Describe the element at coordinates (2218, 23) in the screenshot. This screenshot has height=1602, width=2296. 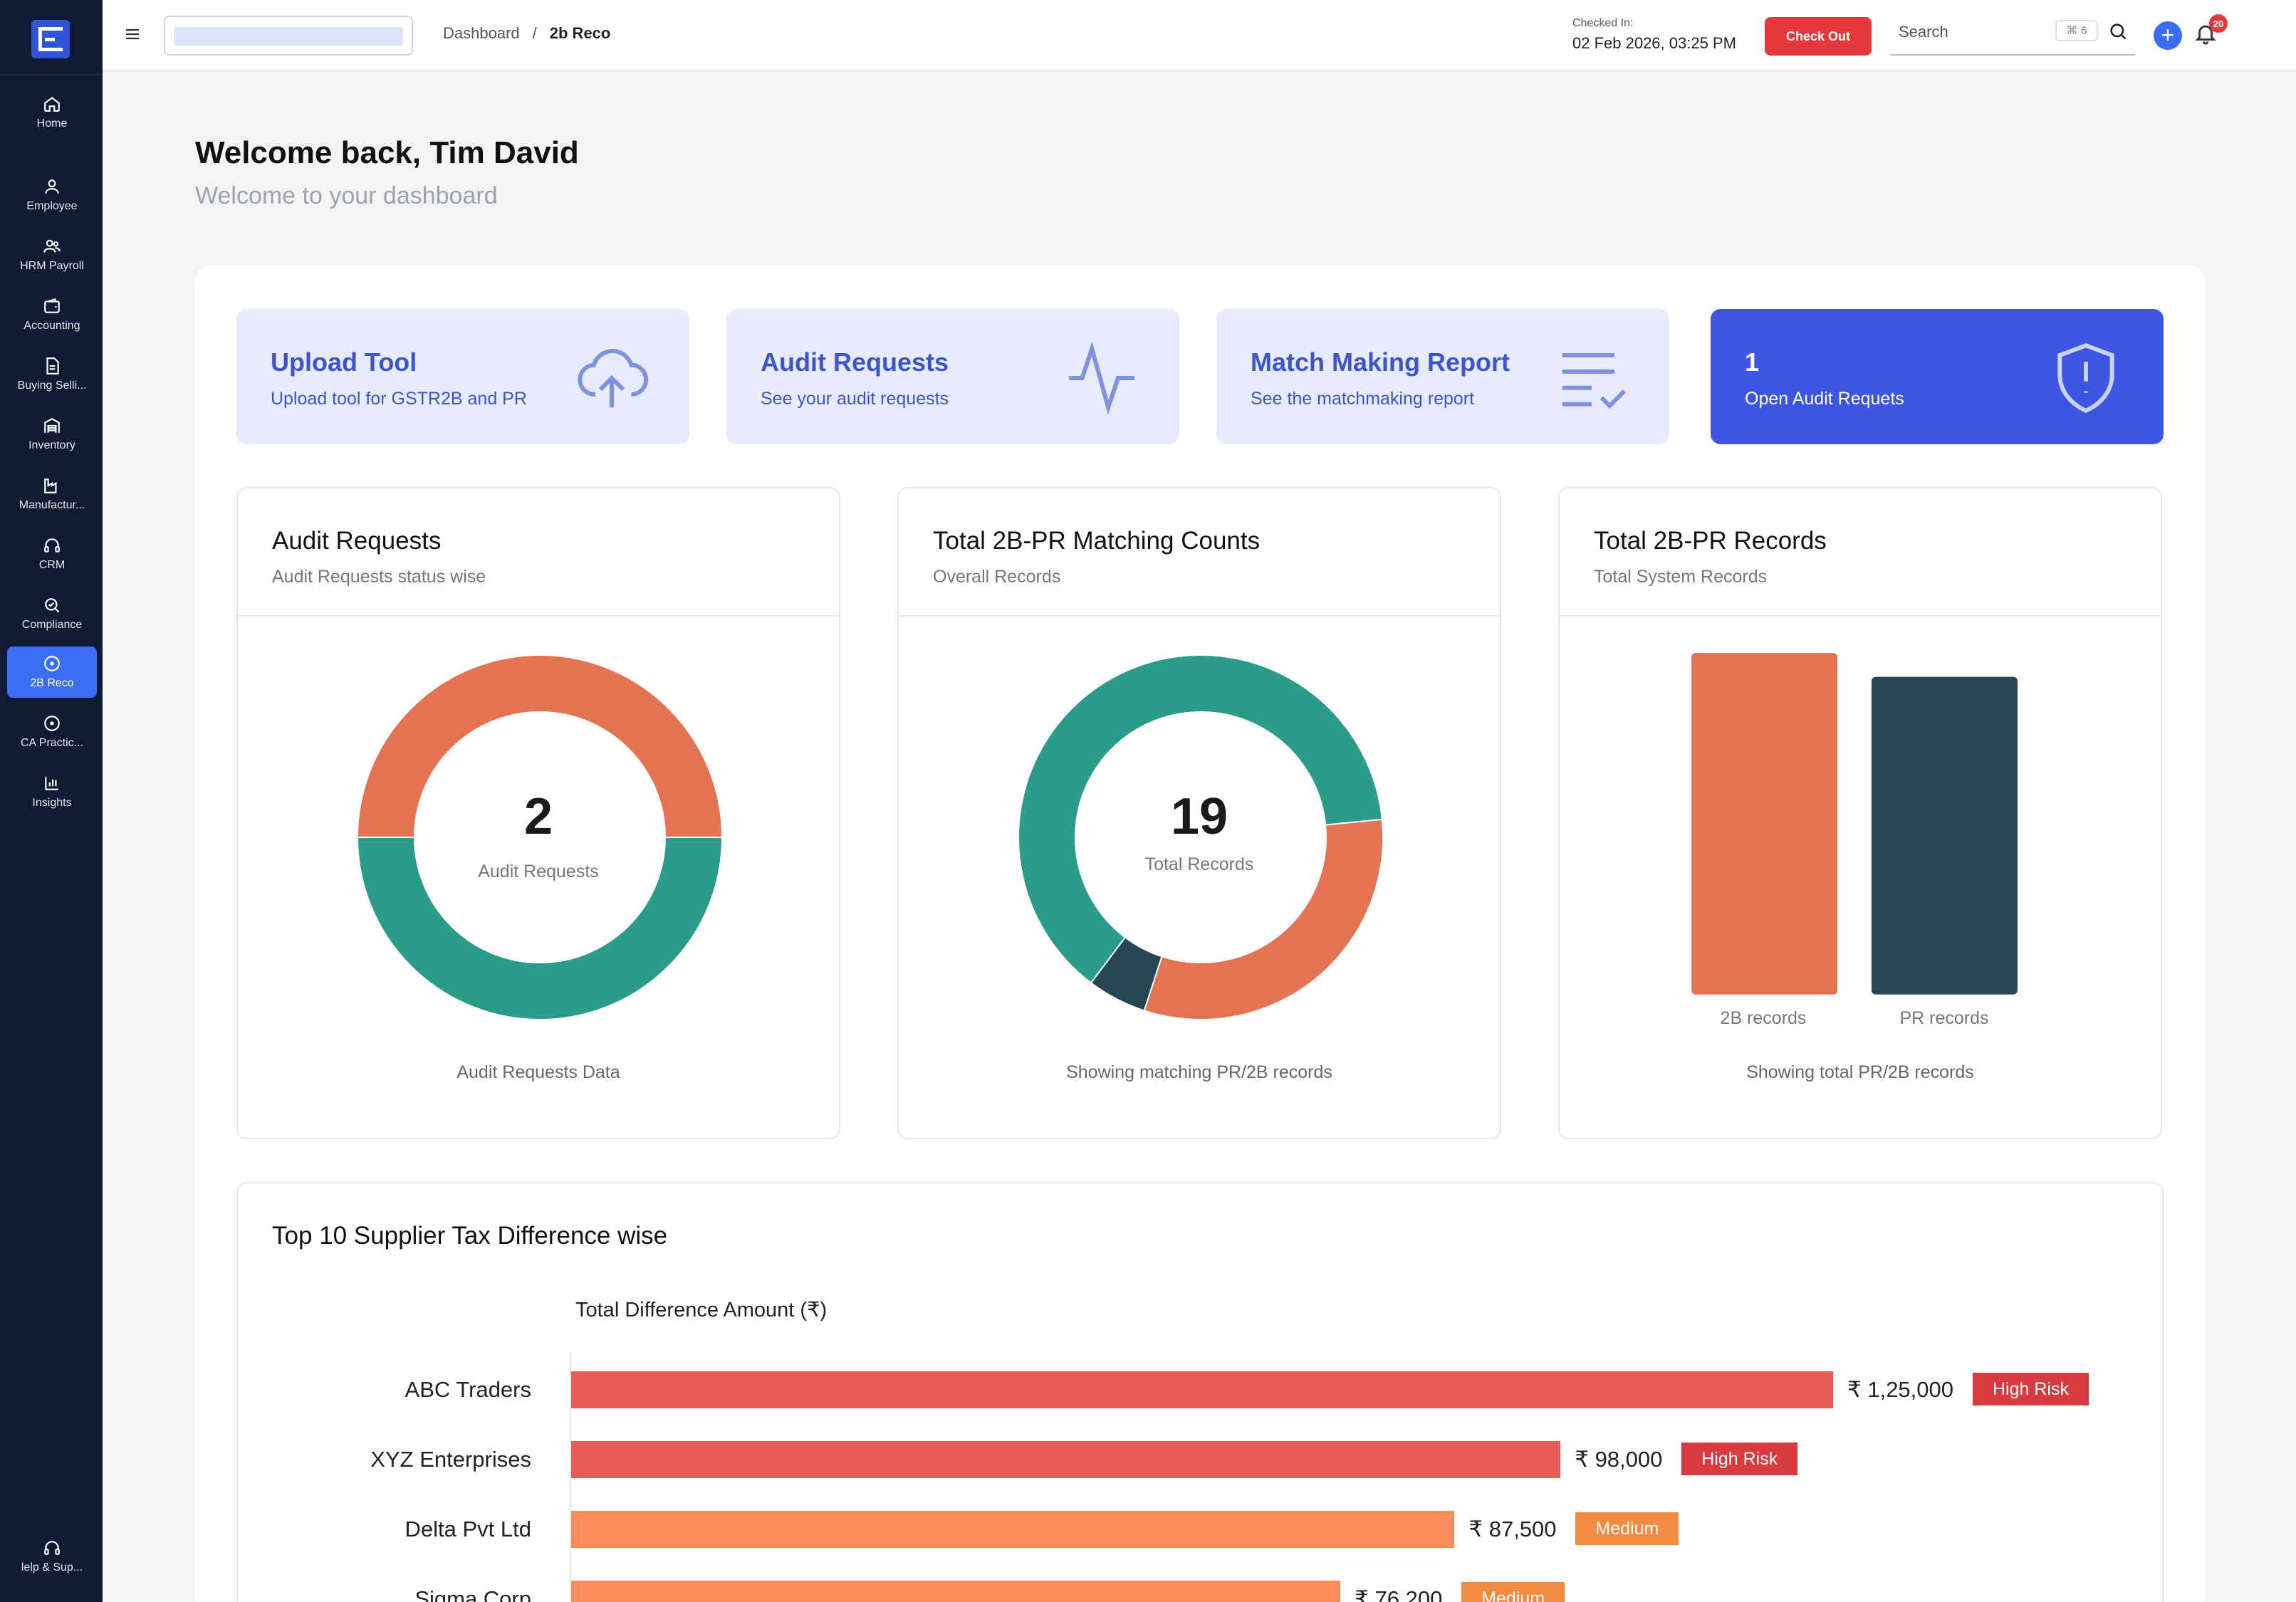
I see `notification-badge: 20` at that location.